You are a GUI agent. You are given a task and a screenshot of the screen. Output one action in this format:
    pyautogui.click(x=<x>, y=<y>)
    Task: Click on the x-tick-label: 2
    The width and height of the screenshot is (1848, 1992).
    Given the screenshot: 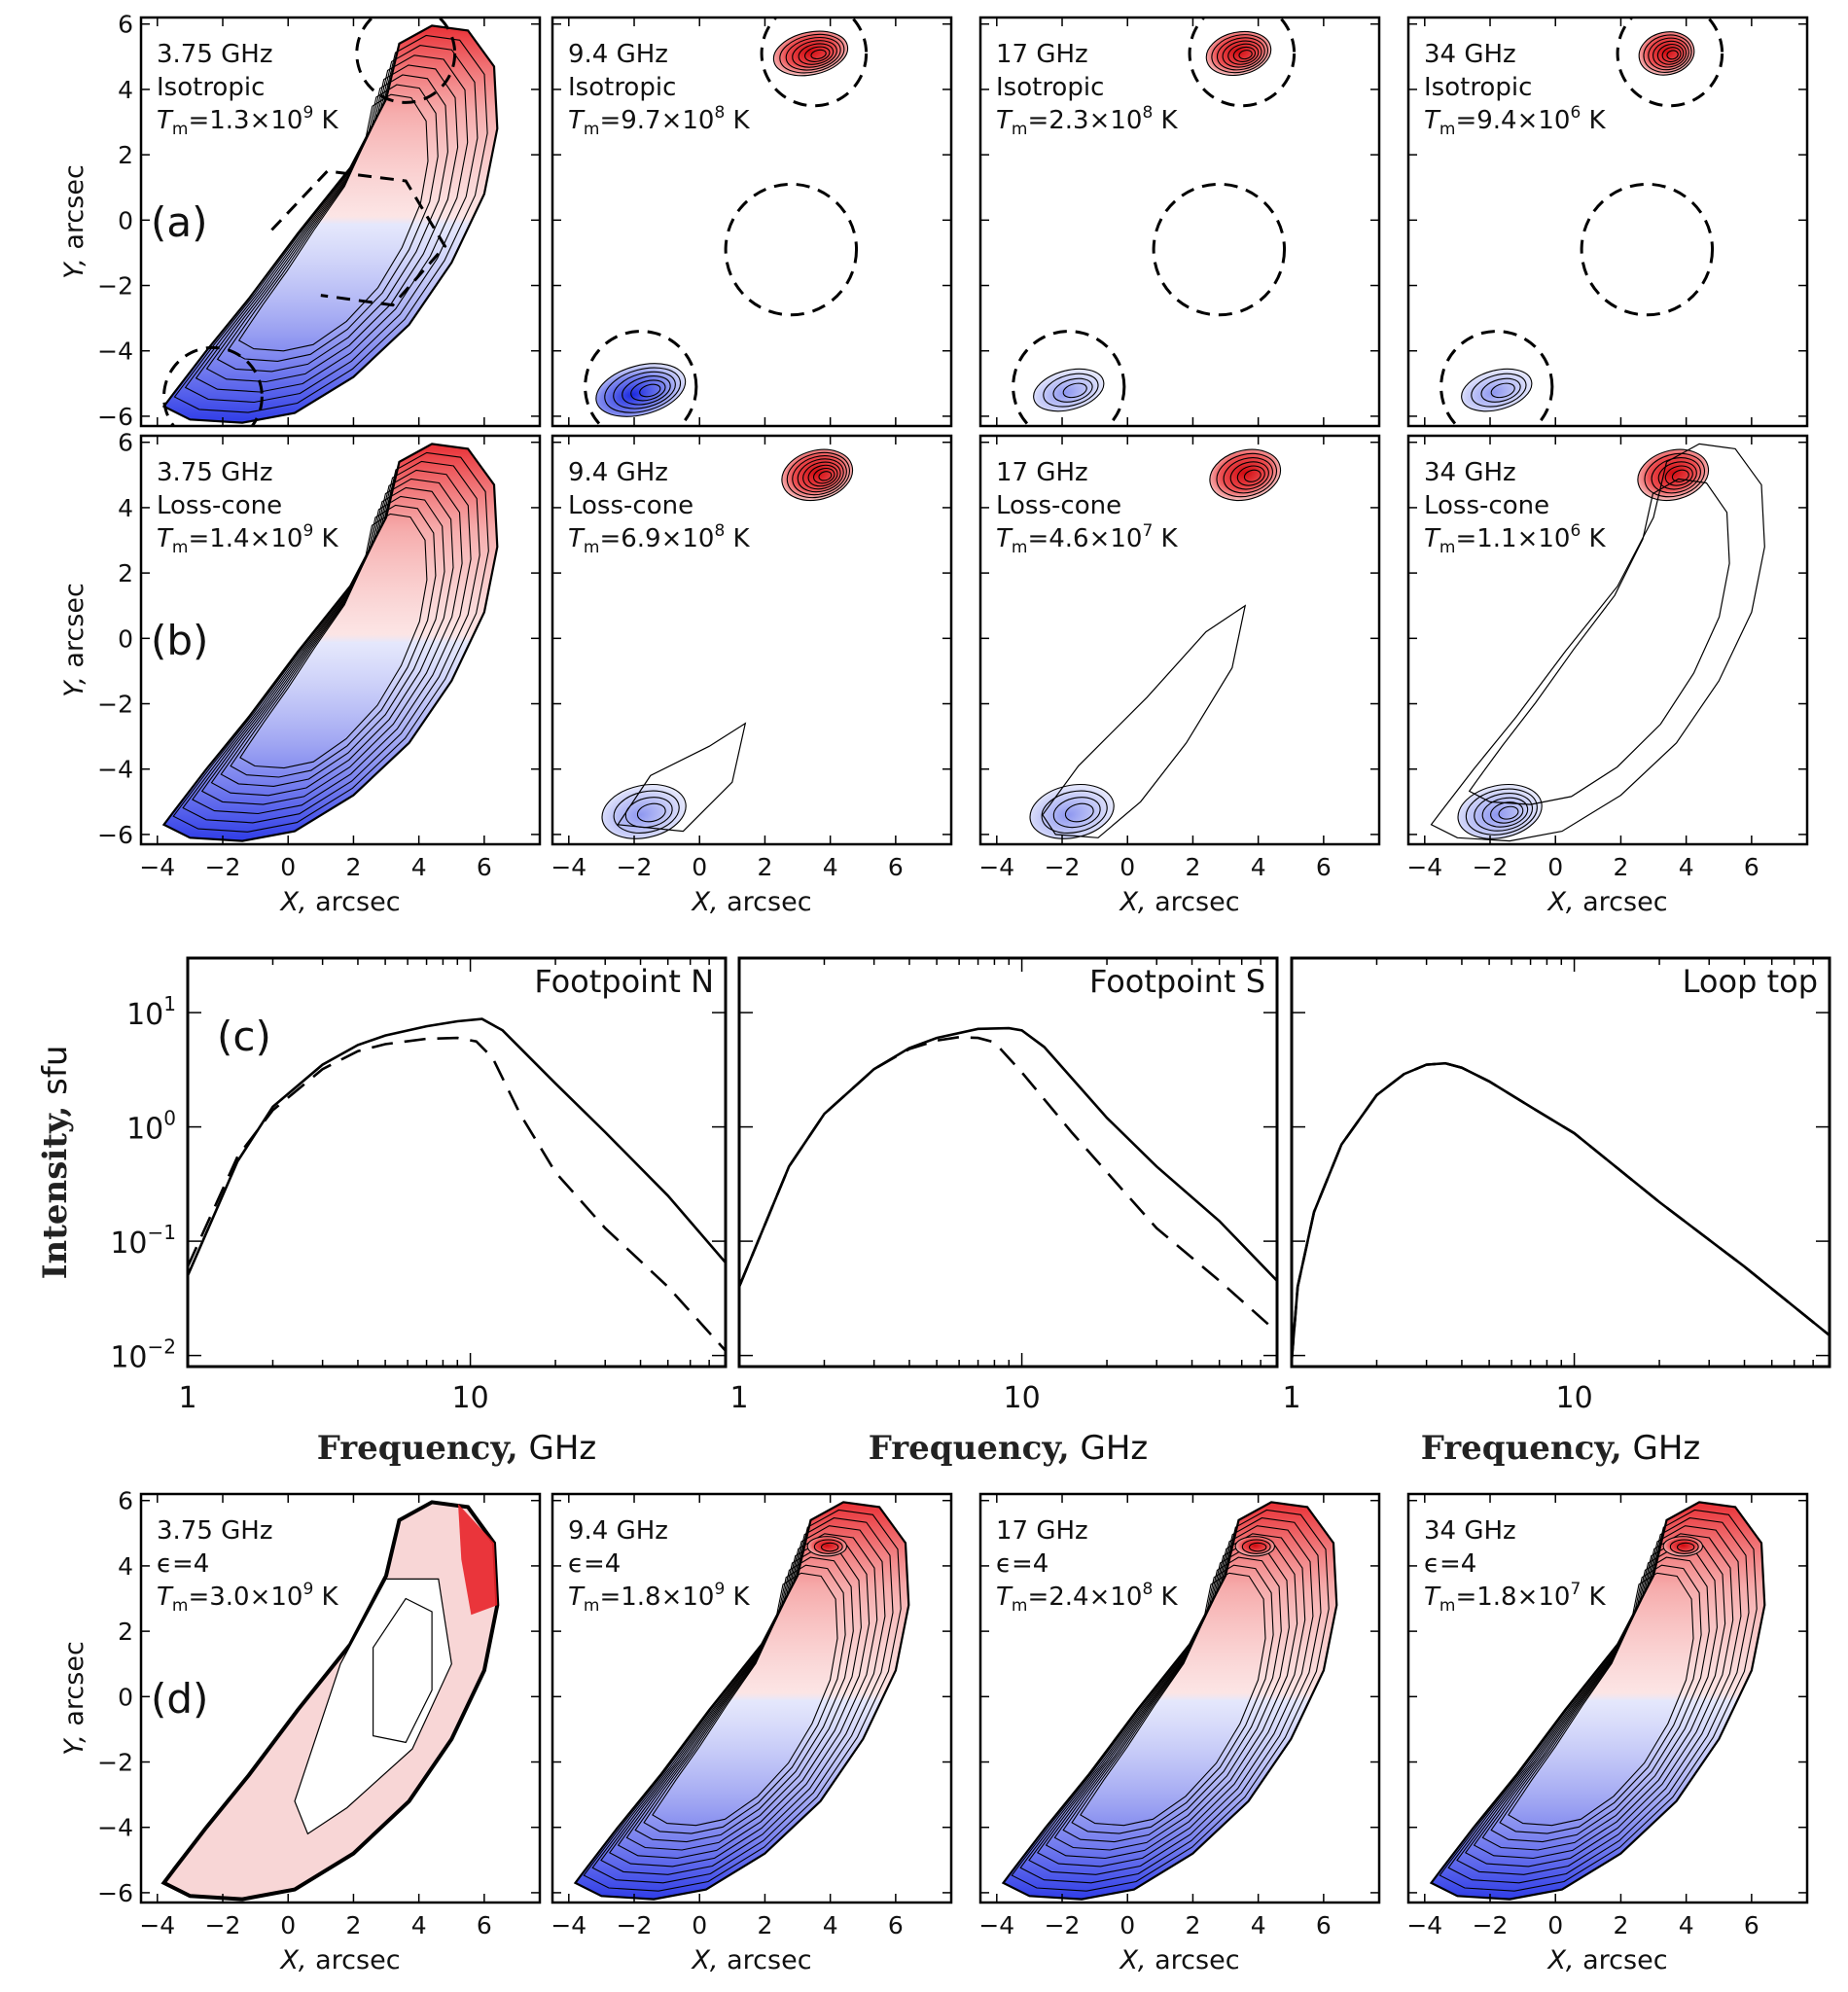 What is the action you would take?
    pyautogui.click(x=1193, y=867)
    